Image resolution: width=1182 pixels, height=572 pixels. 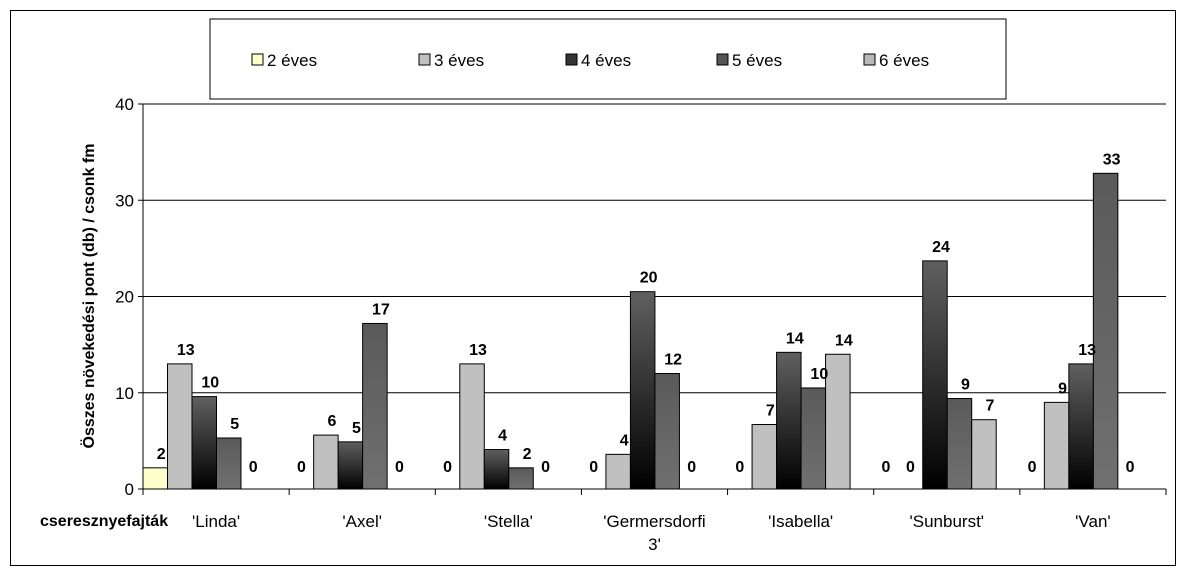 What do you see at coordinates (124, 104) in the screenshot?
I see `y-tick-label: 40` at bounding box center [124, 104].